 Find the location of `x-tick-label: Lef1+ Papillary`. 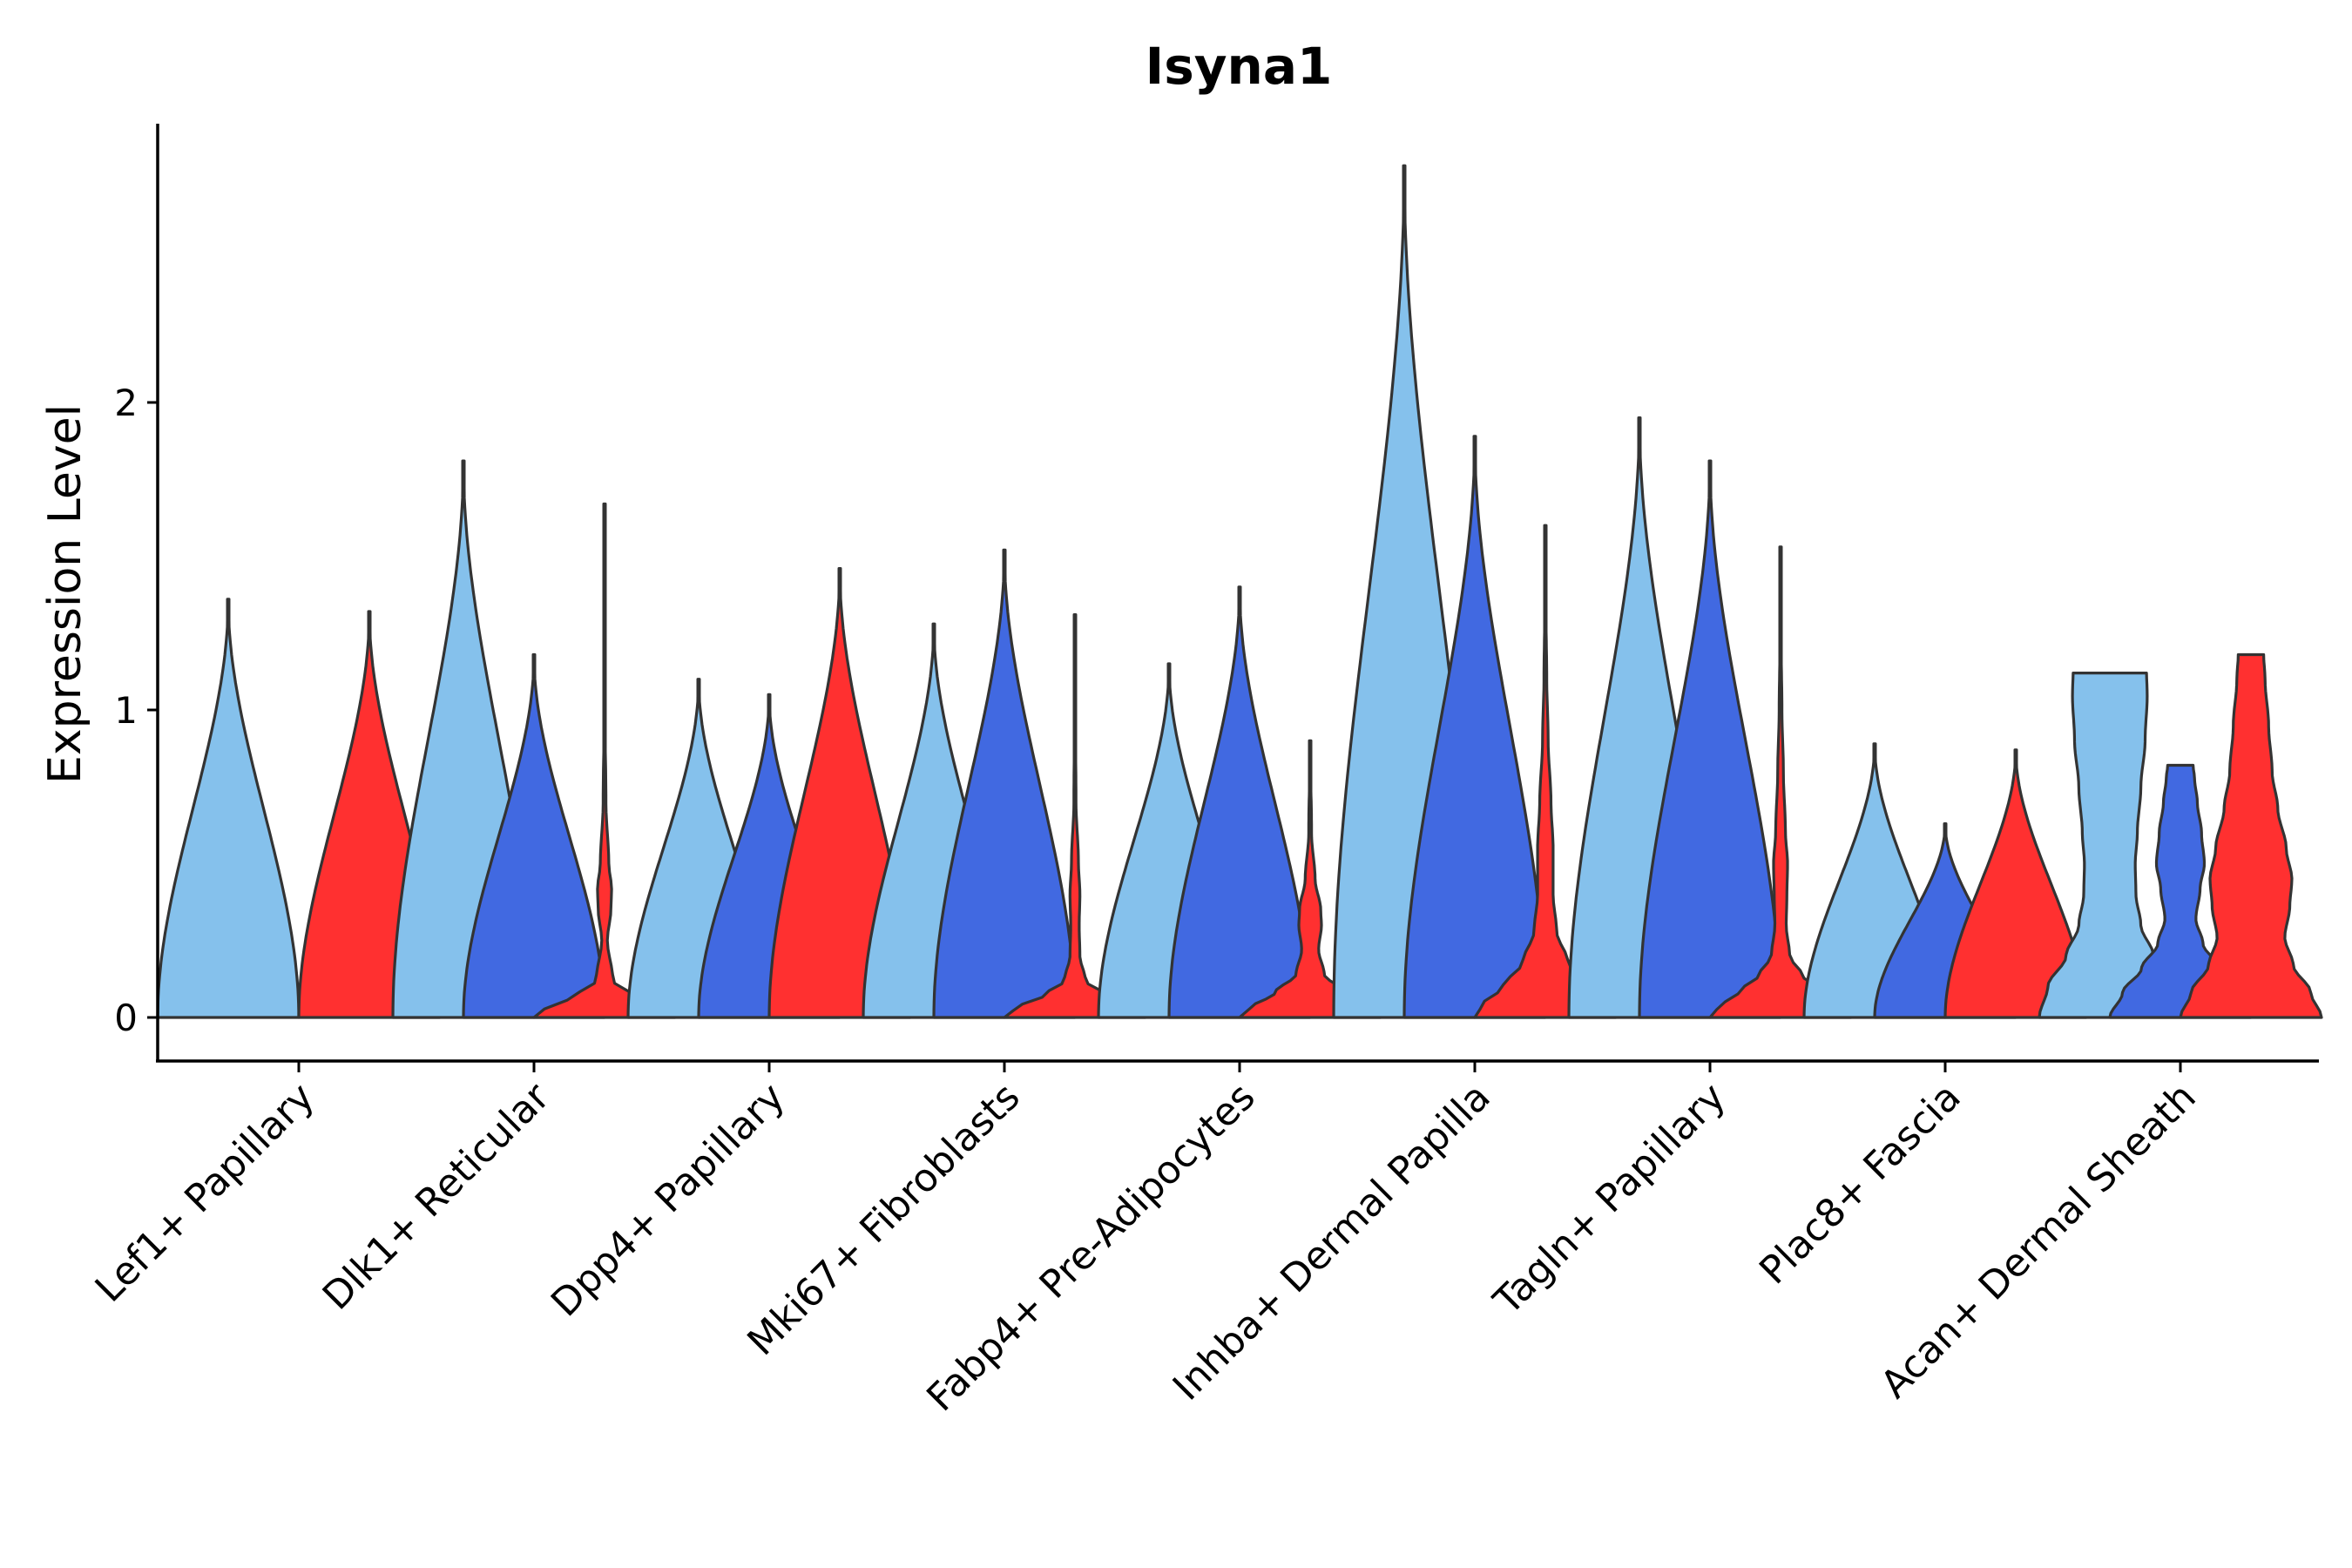

x-tick-label: Lef1+ Papillary is located at coordinates (205, 1193).